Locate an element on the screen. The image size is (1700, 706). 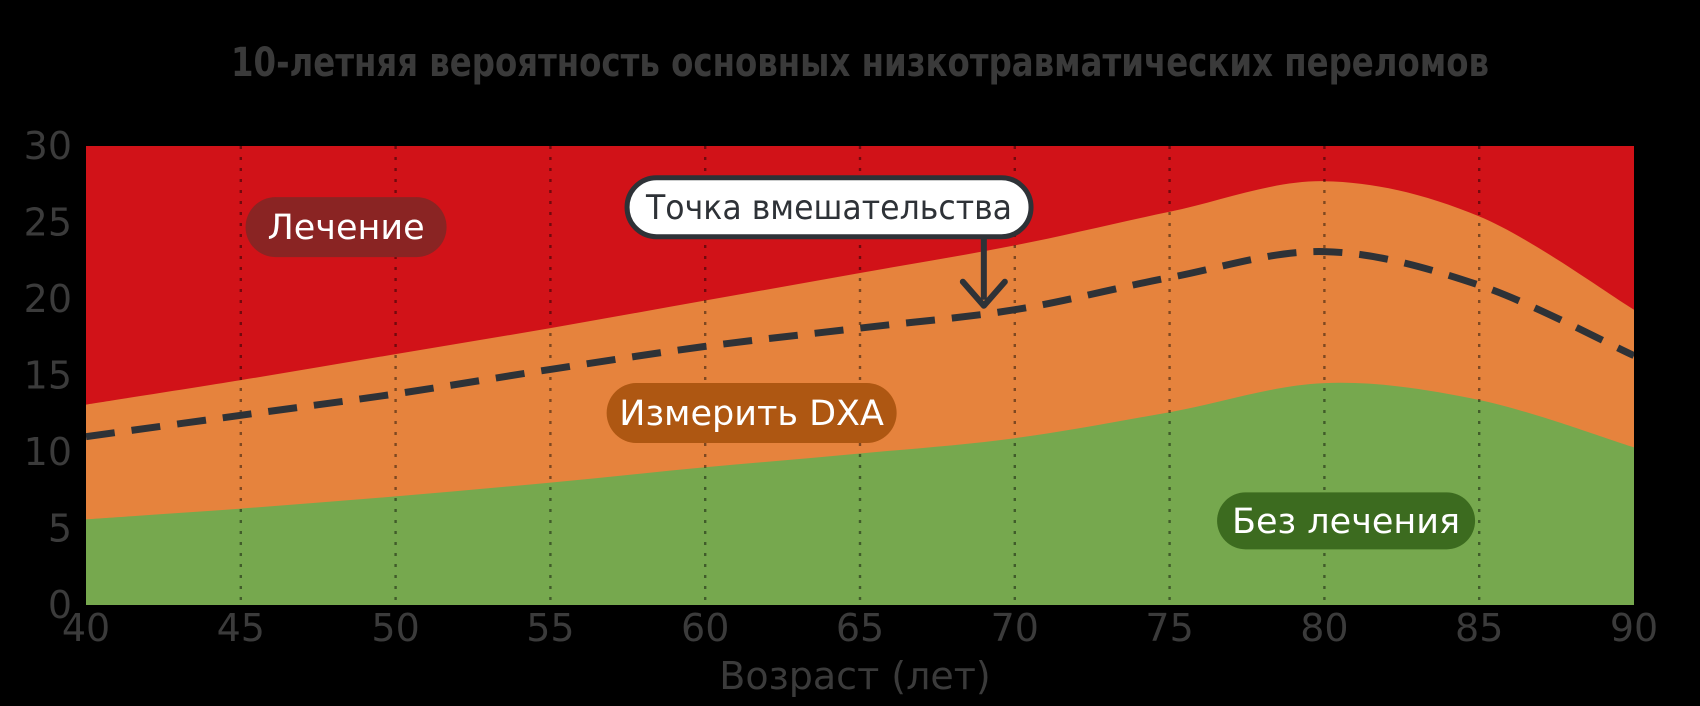
y-tick-label: 20 is located at coordinates (48, 299).